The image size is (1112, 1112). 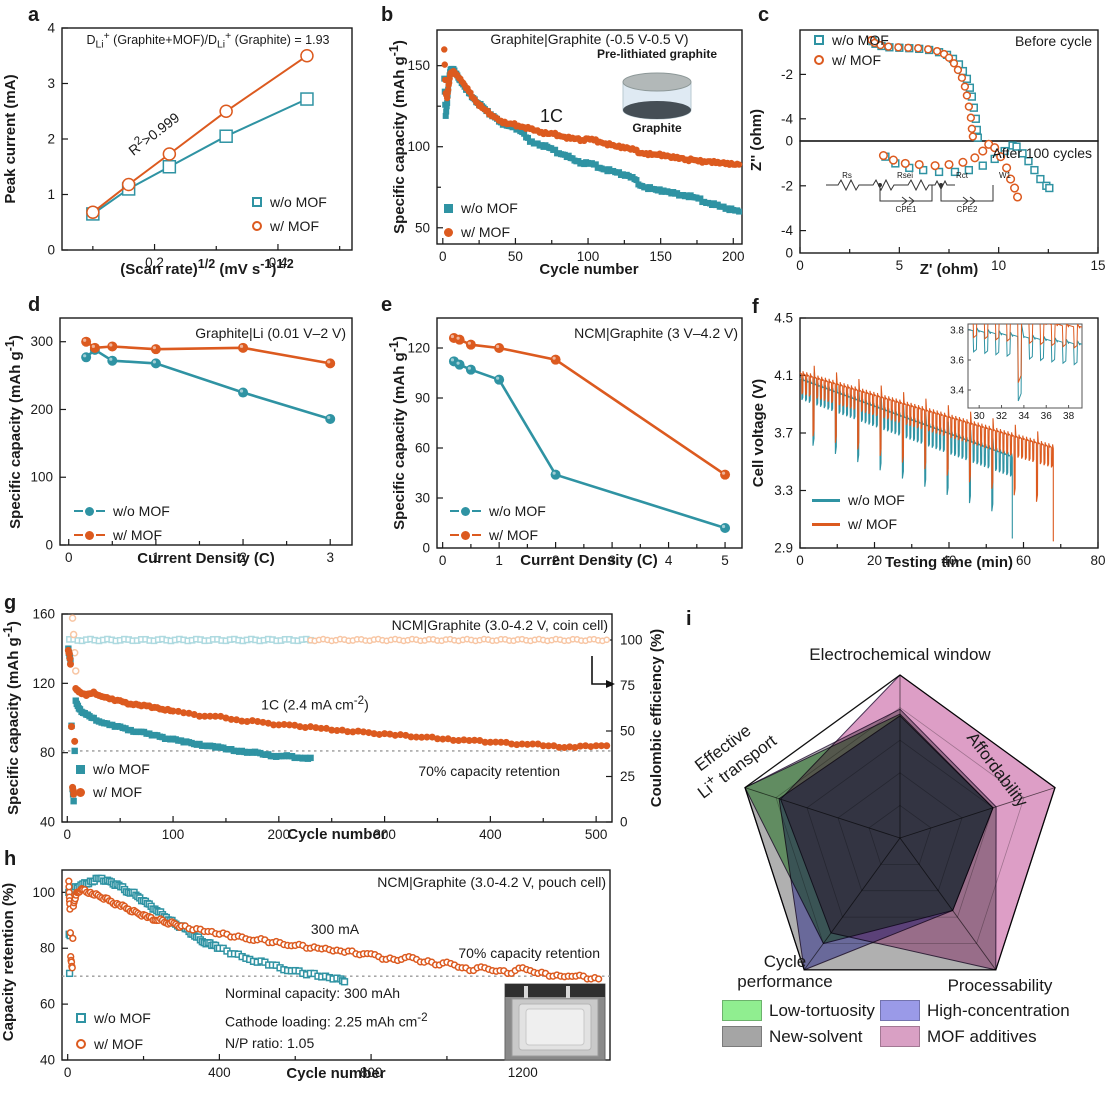 What do you see at coordinates (10, 859) in the screenshot?
I see `panel-tag-h: h` at bounding box center [10, 859].